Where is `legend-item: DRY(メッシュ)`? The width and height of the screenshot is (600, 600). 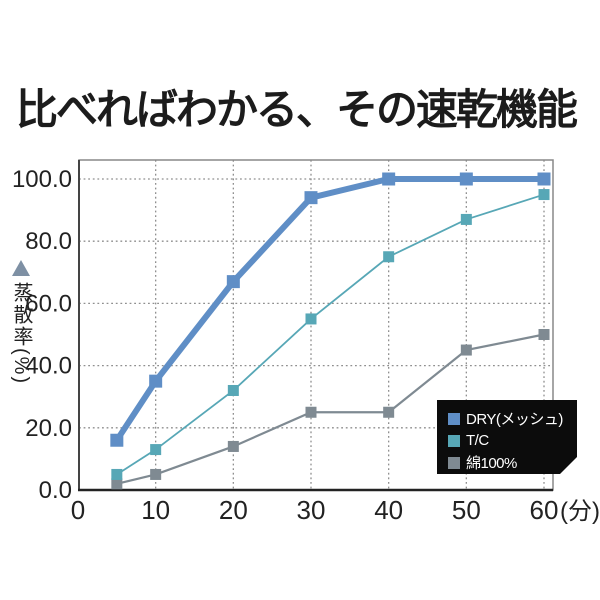
legend-item: DRY(メッシュ) is located at coordinates (512, 418).